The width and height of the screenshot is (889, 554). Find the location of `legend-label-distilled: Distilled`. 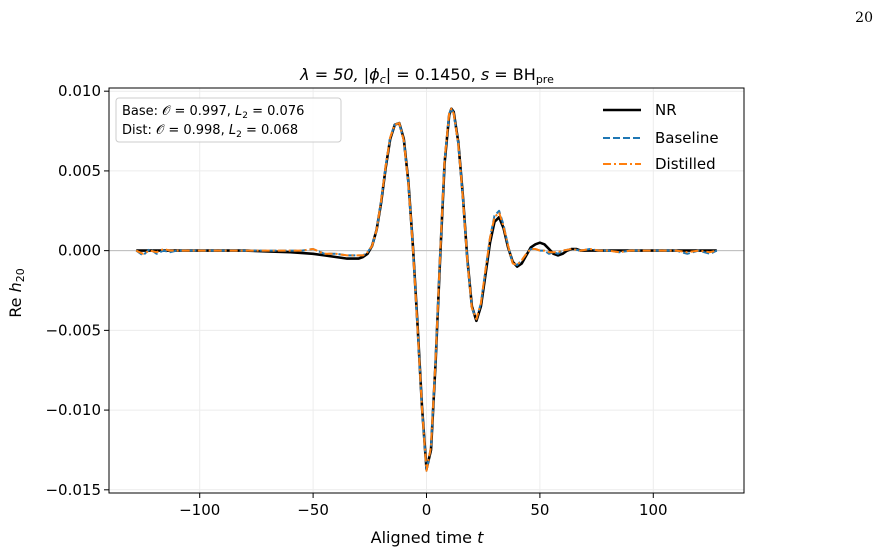

legend-label-distilled: Distilled is located at coordinates (685, 164).